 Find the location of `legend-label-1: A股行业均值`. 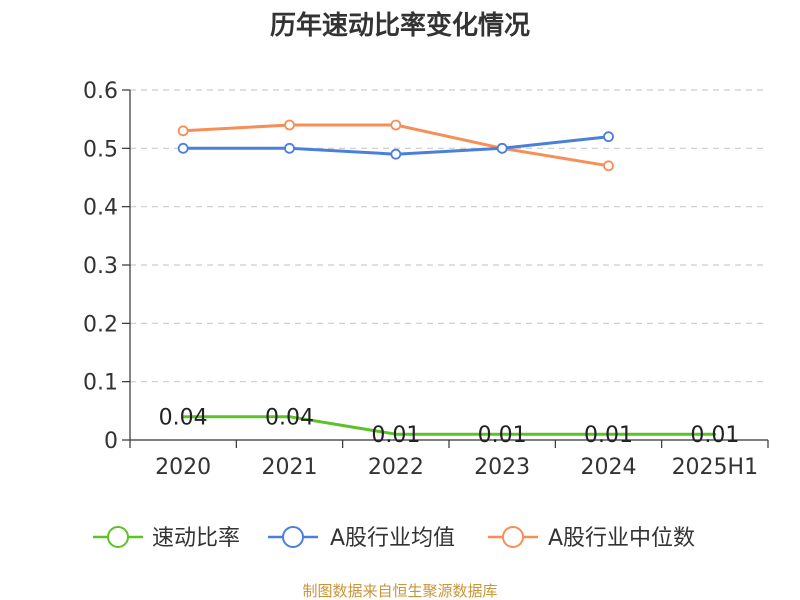

legend-label-1: A股行业均值 is located at coordinates (392, 538).